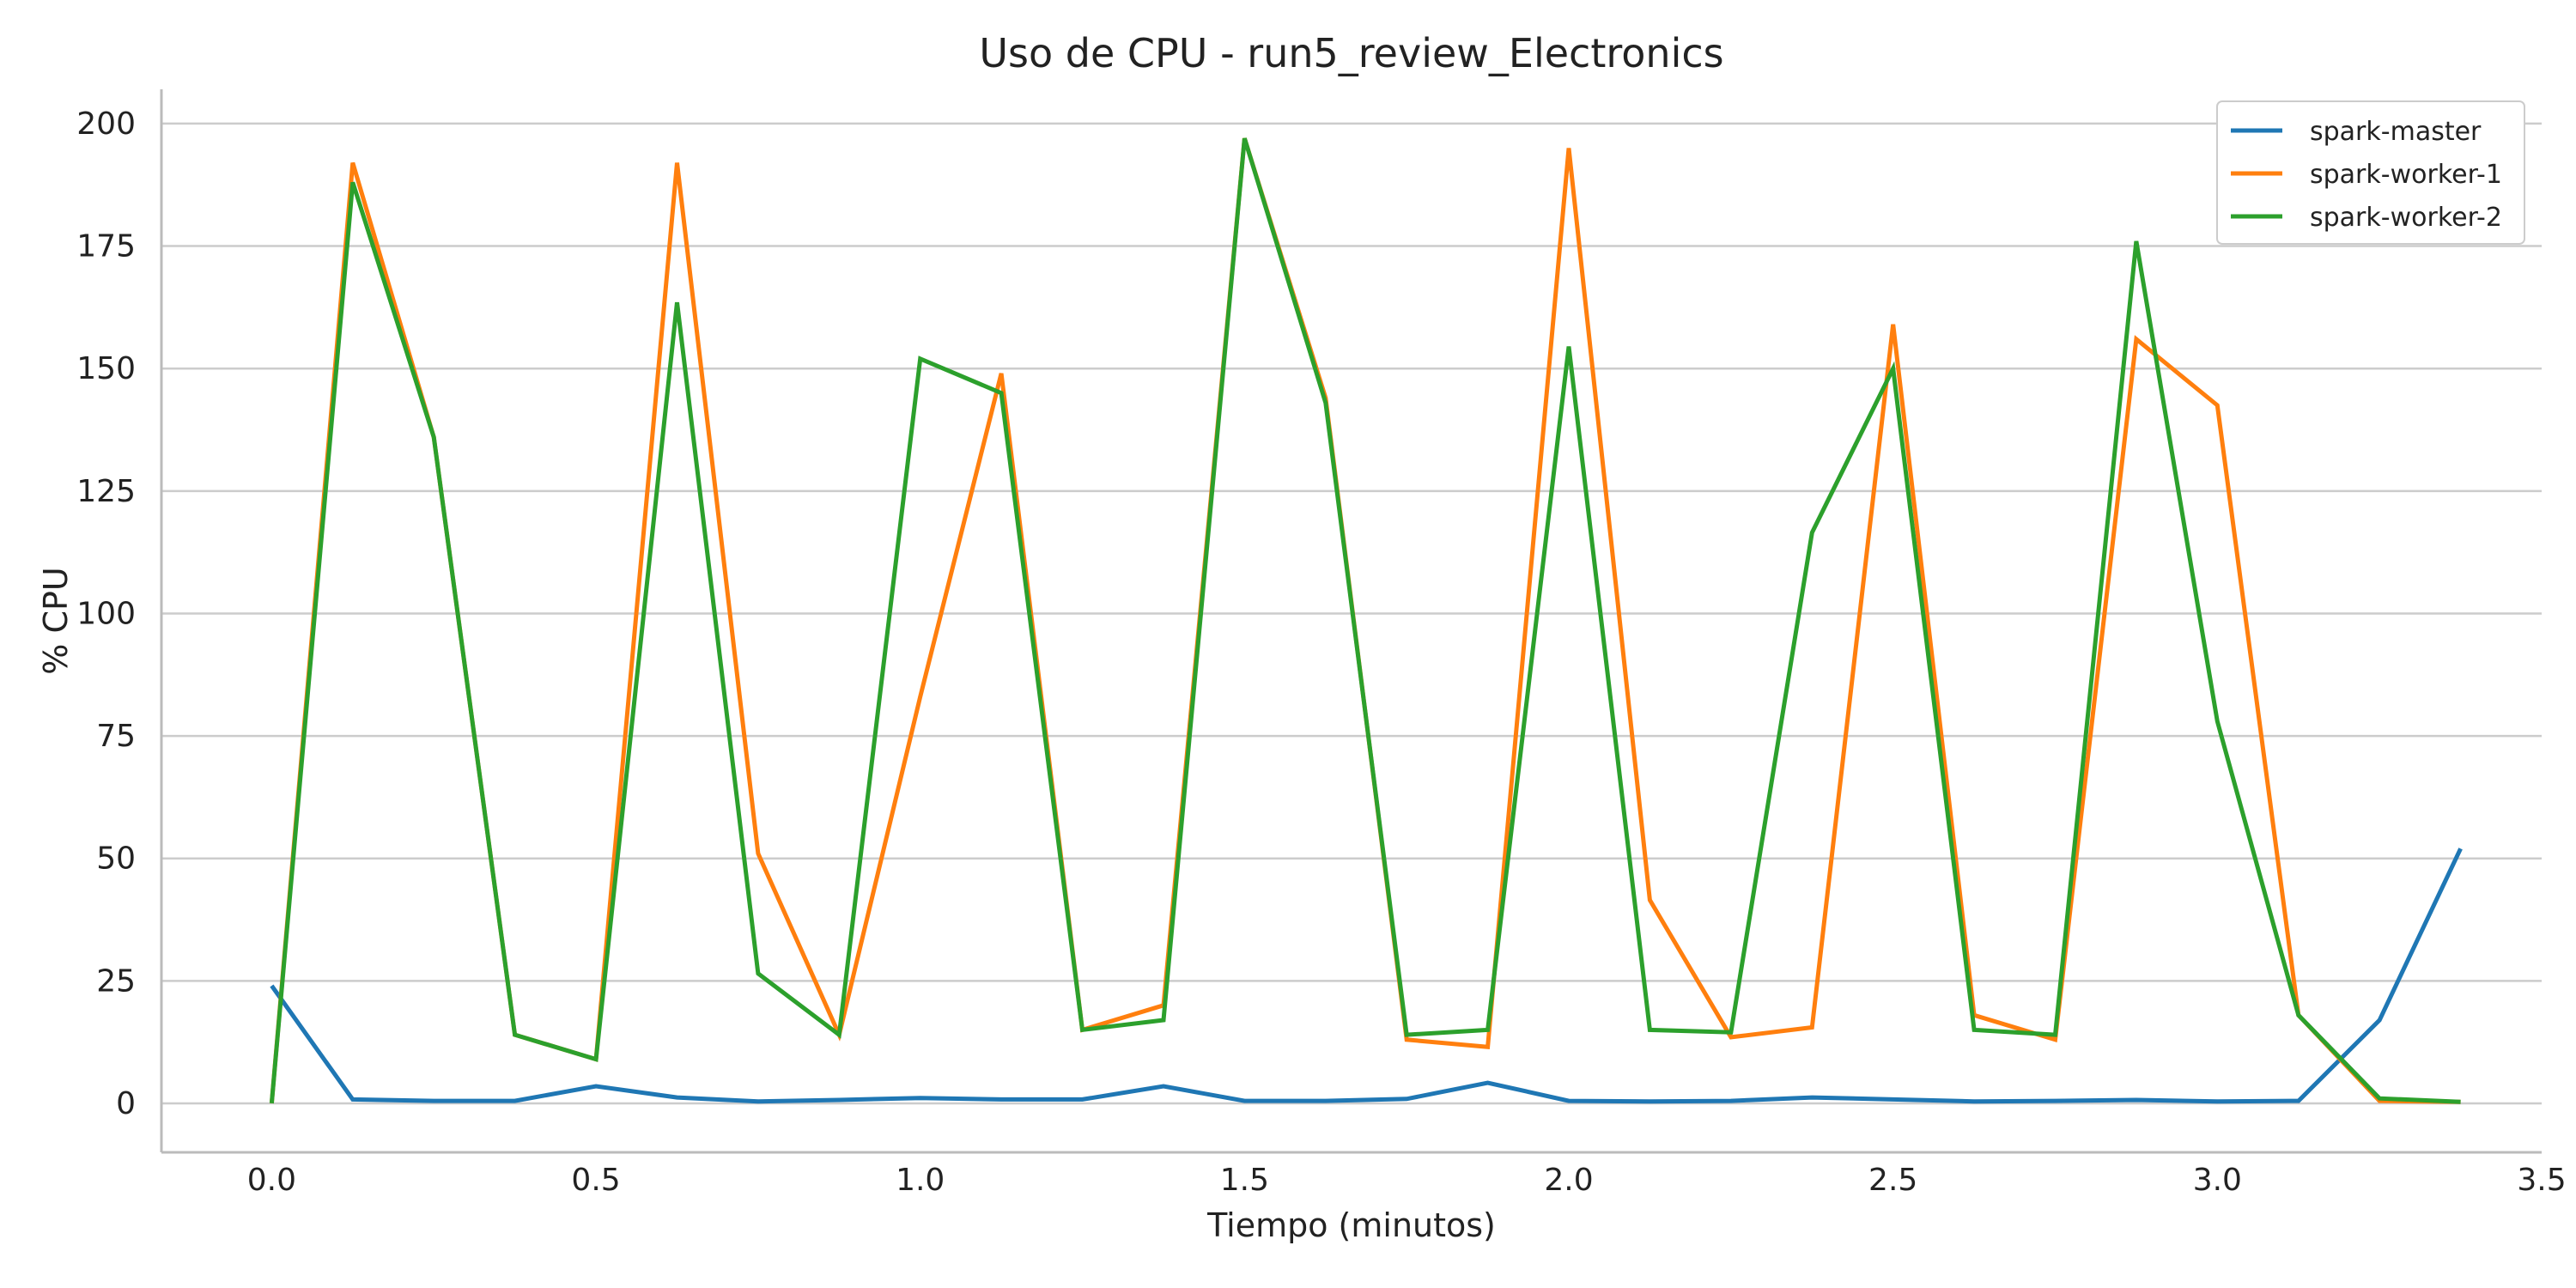  Describe the element at coordinates (596, 1180) in the screenshot. I see `x-tick-label: 0.5` at that location.